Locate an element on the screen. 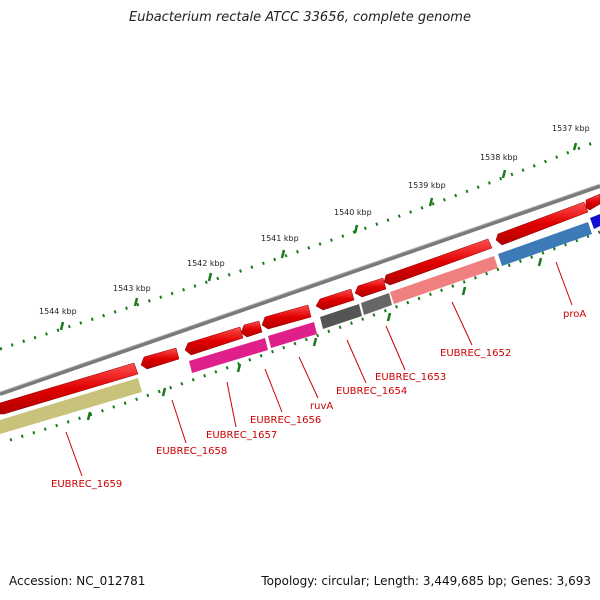  tick-label: 1543 kbp is located at coordinates (132, 288).